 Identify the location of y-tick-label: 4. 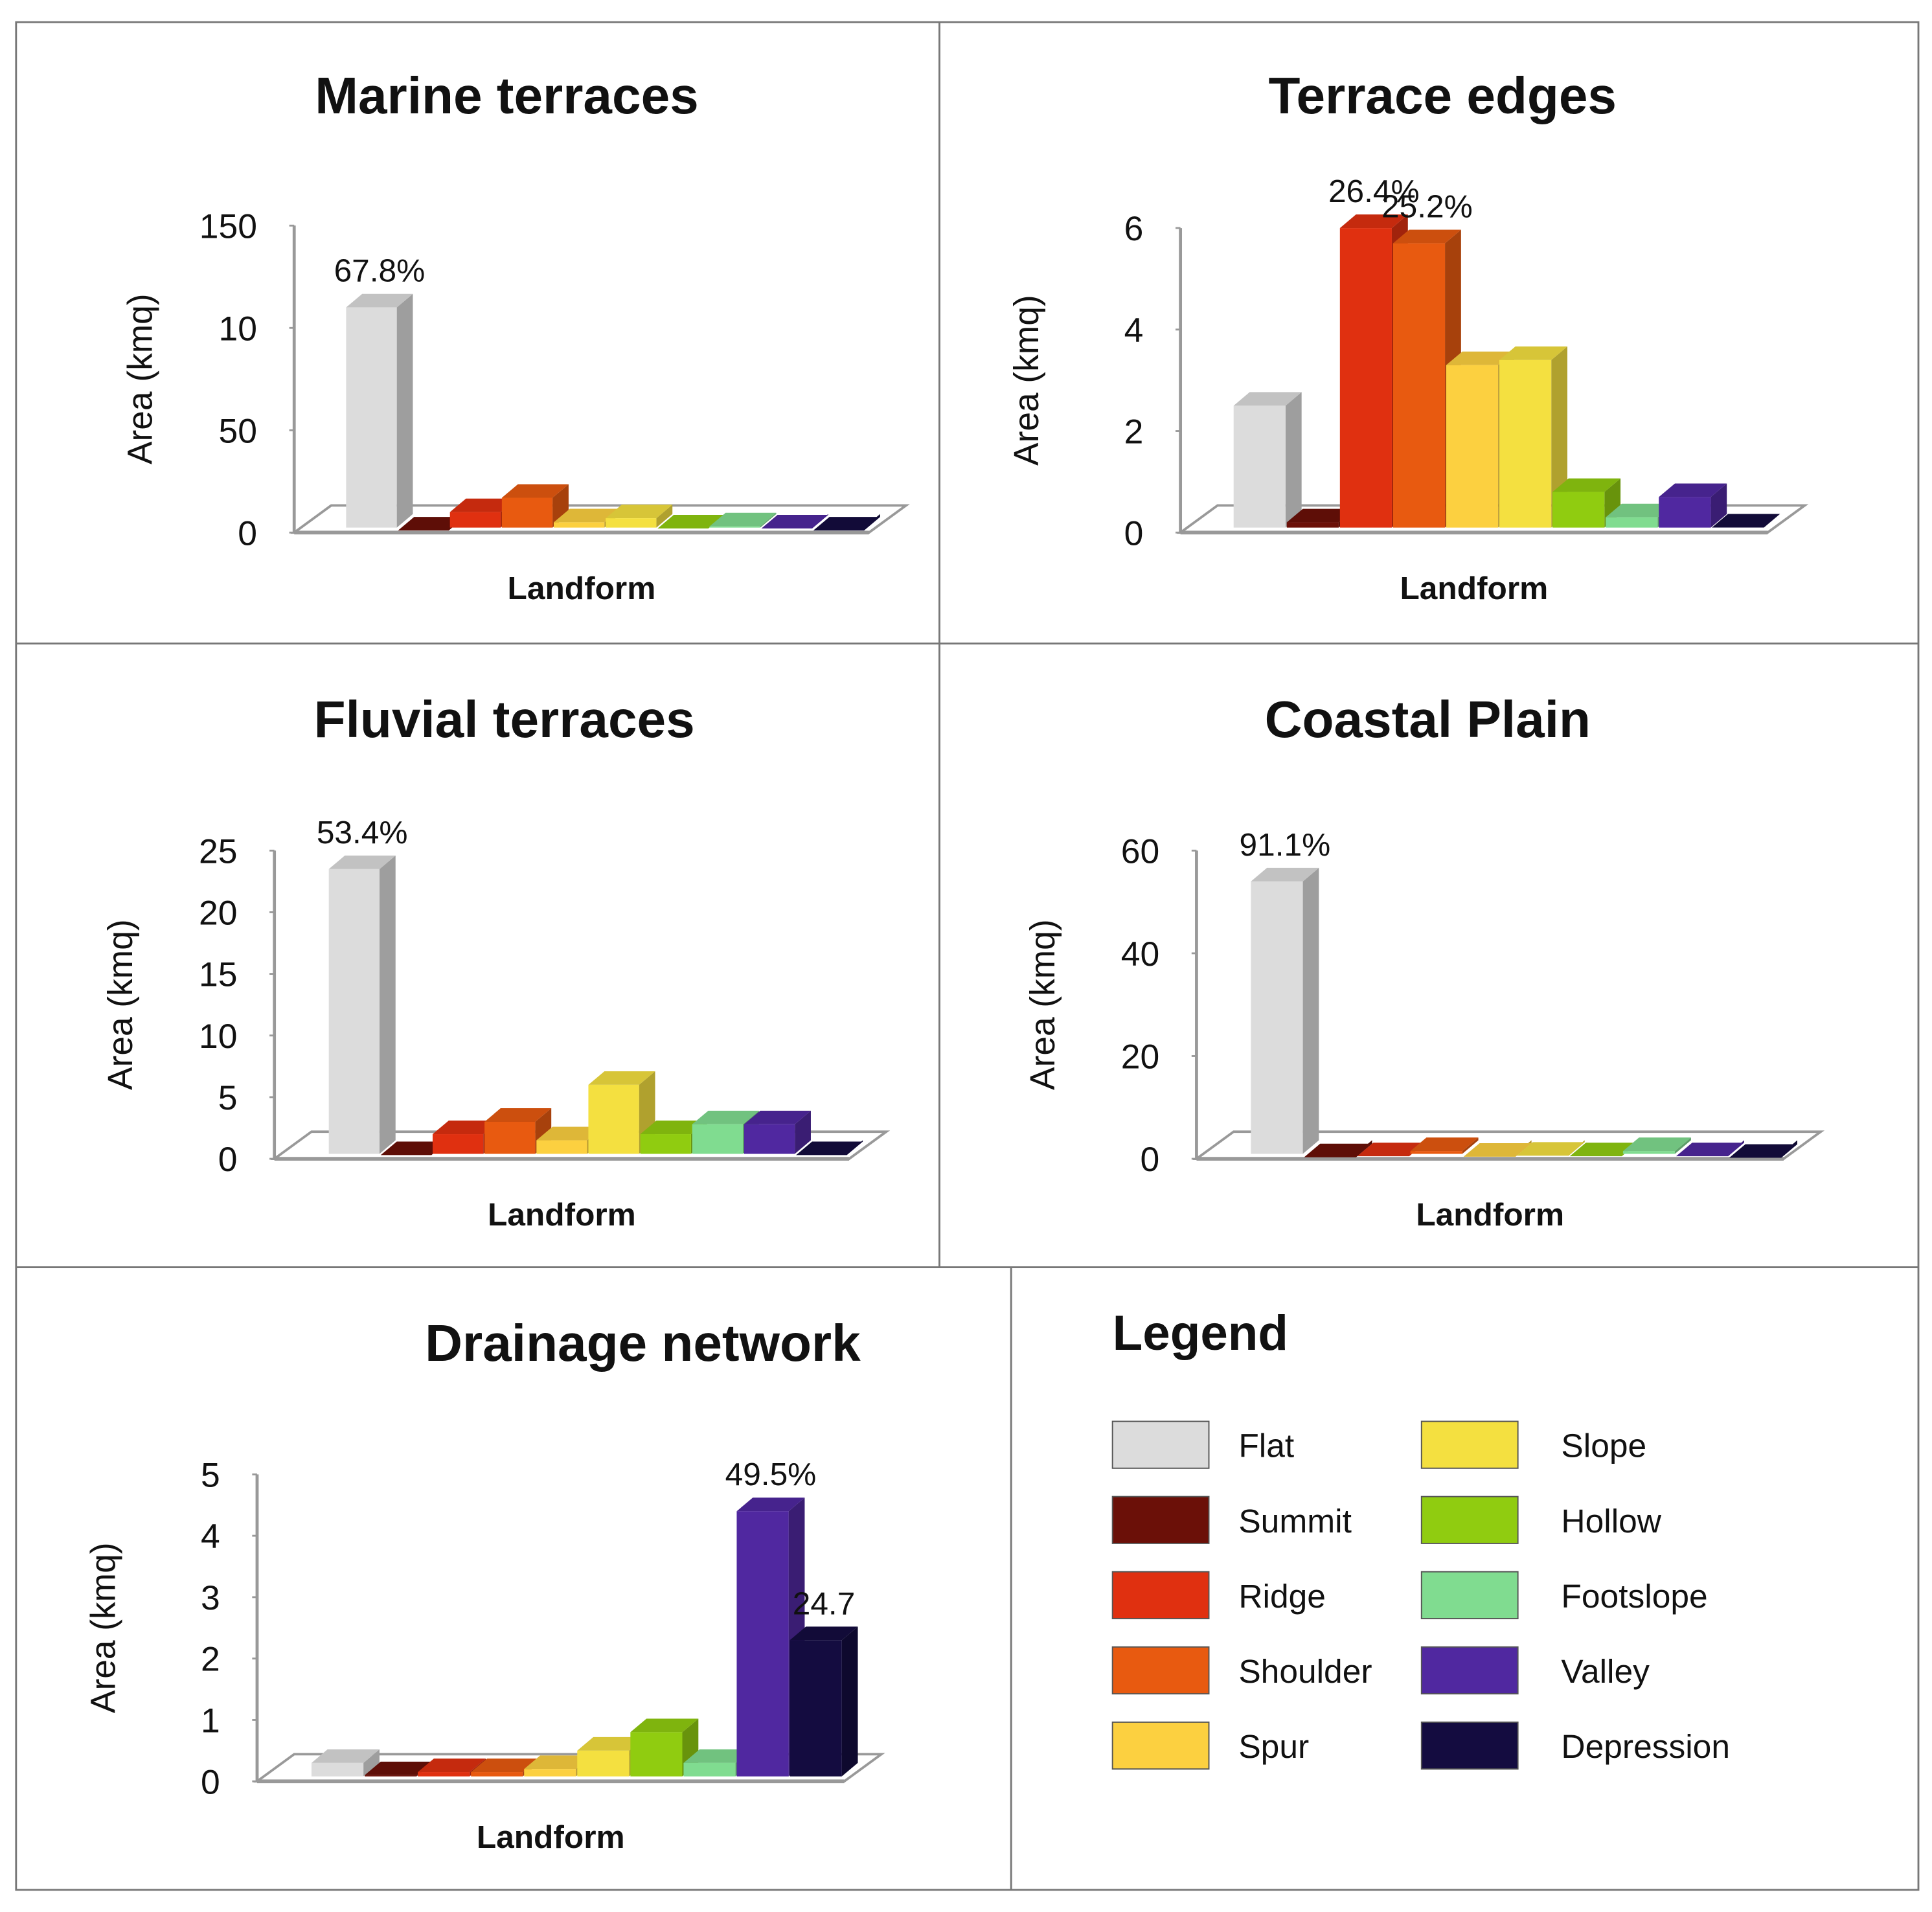
(210, 1537).